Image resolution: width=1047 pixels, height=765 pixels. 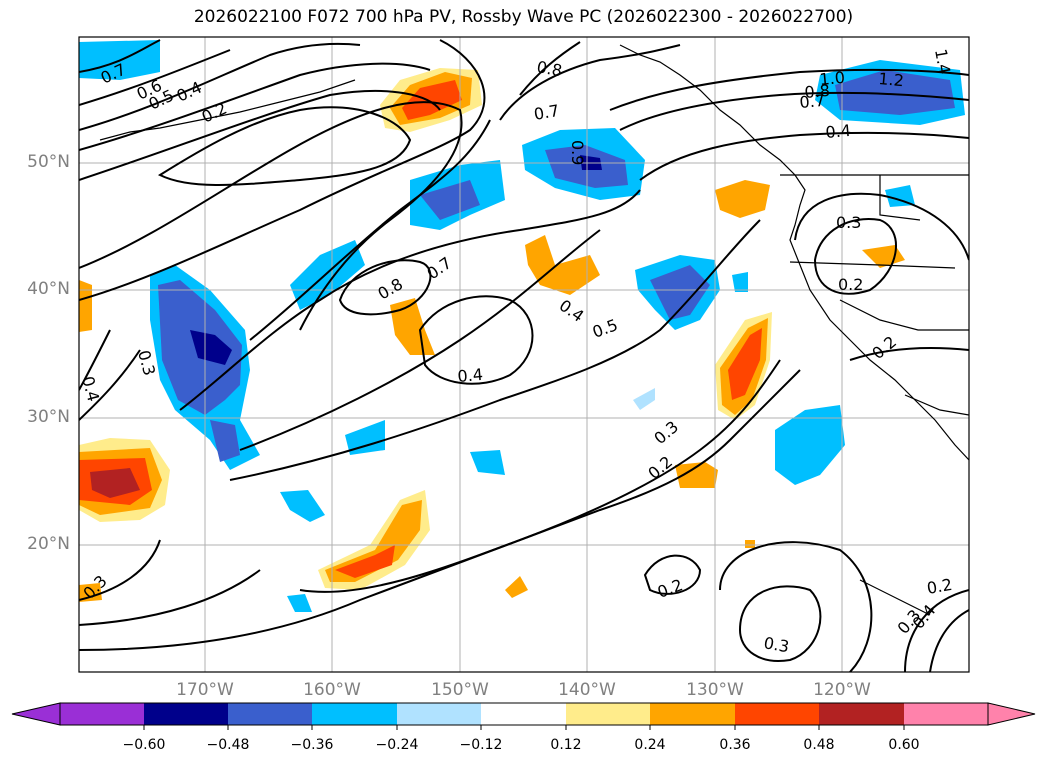 What do you see at coordinates (650, 745) in the screenshot?
I see `colorbar-tick-label: 0.24` at bounding box center [650, 745].